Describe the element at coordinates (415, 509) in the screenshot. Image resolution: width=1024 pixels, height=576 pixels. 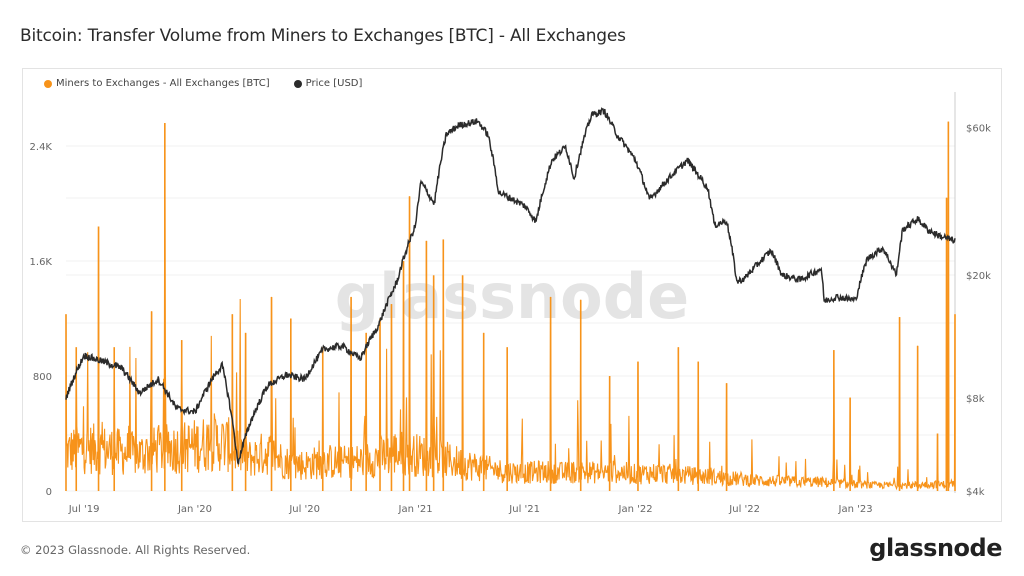
I see `x-tick-label: Jan '21` at that location.